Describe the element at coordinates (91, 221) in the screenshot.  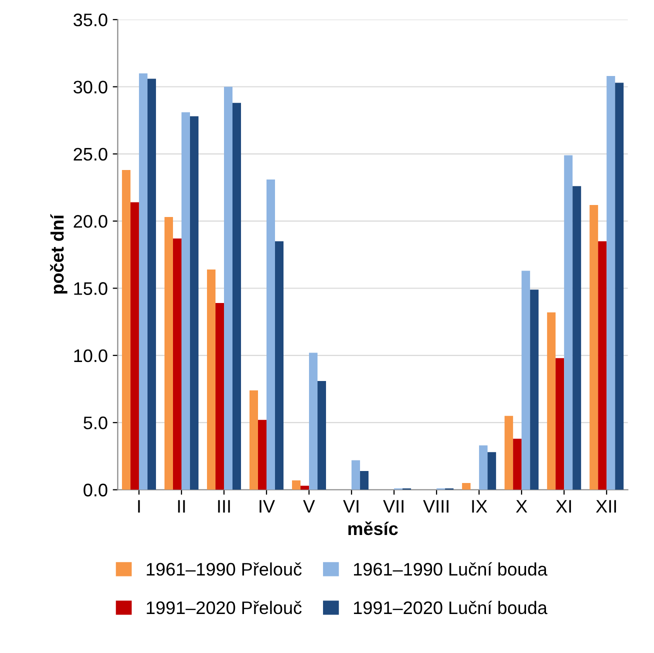
I see `y-tick-label: 20.0` at that location.